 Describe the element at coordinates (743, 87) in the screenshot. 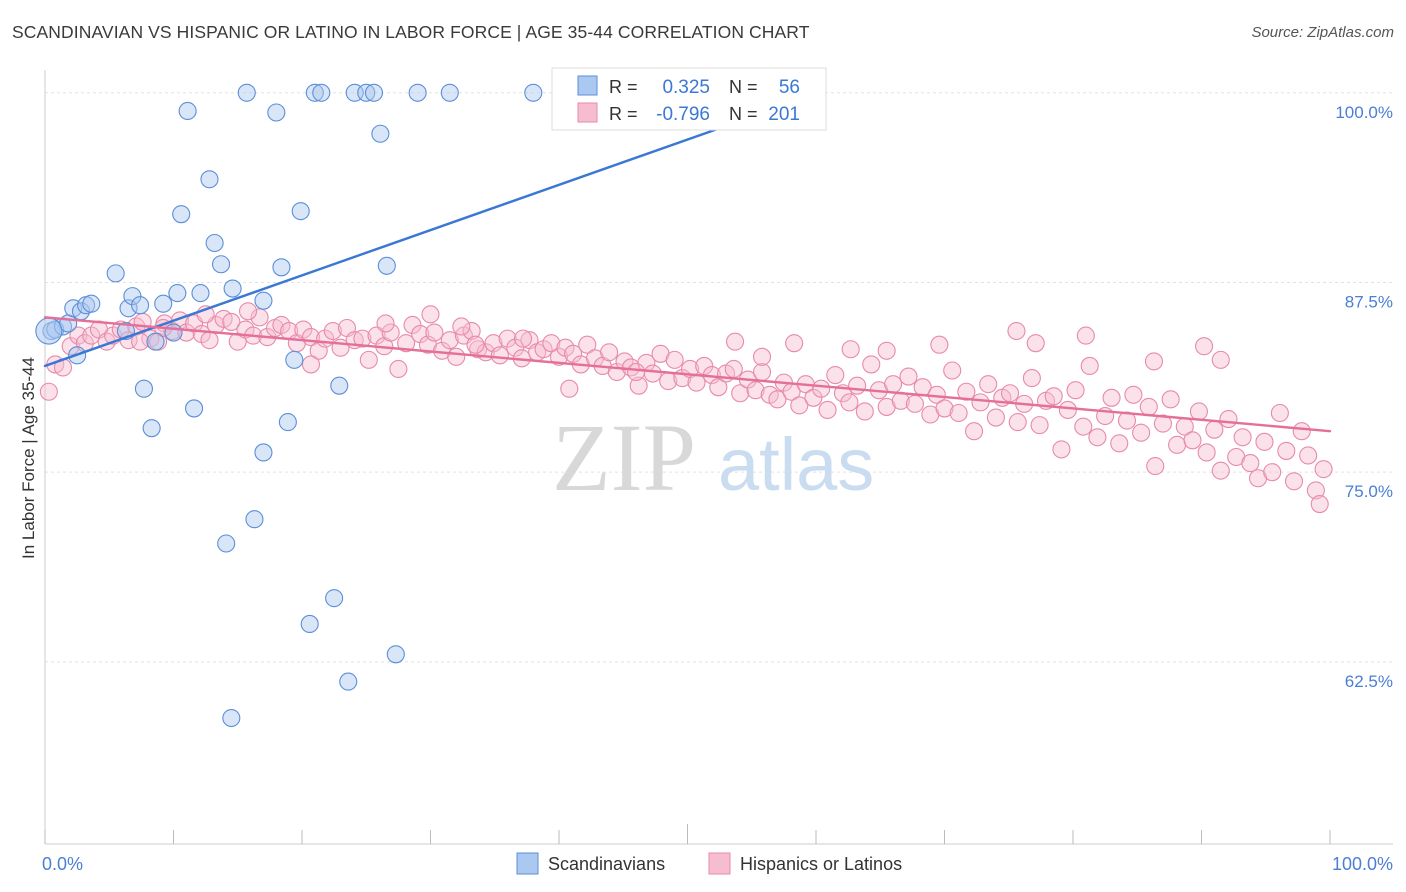

I see `stats-n-label-1: N =` at that location.